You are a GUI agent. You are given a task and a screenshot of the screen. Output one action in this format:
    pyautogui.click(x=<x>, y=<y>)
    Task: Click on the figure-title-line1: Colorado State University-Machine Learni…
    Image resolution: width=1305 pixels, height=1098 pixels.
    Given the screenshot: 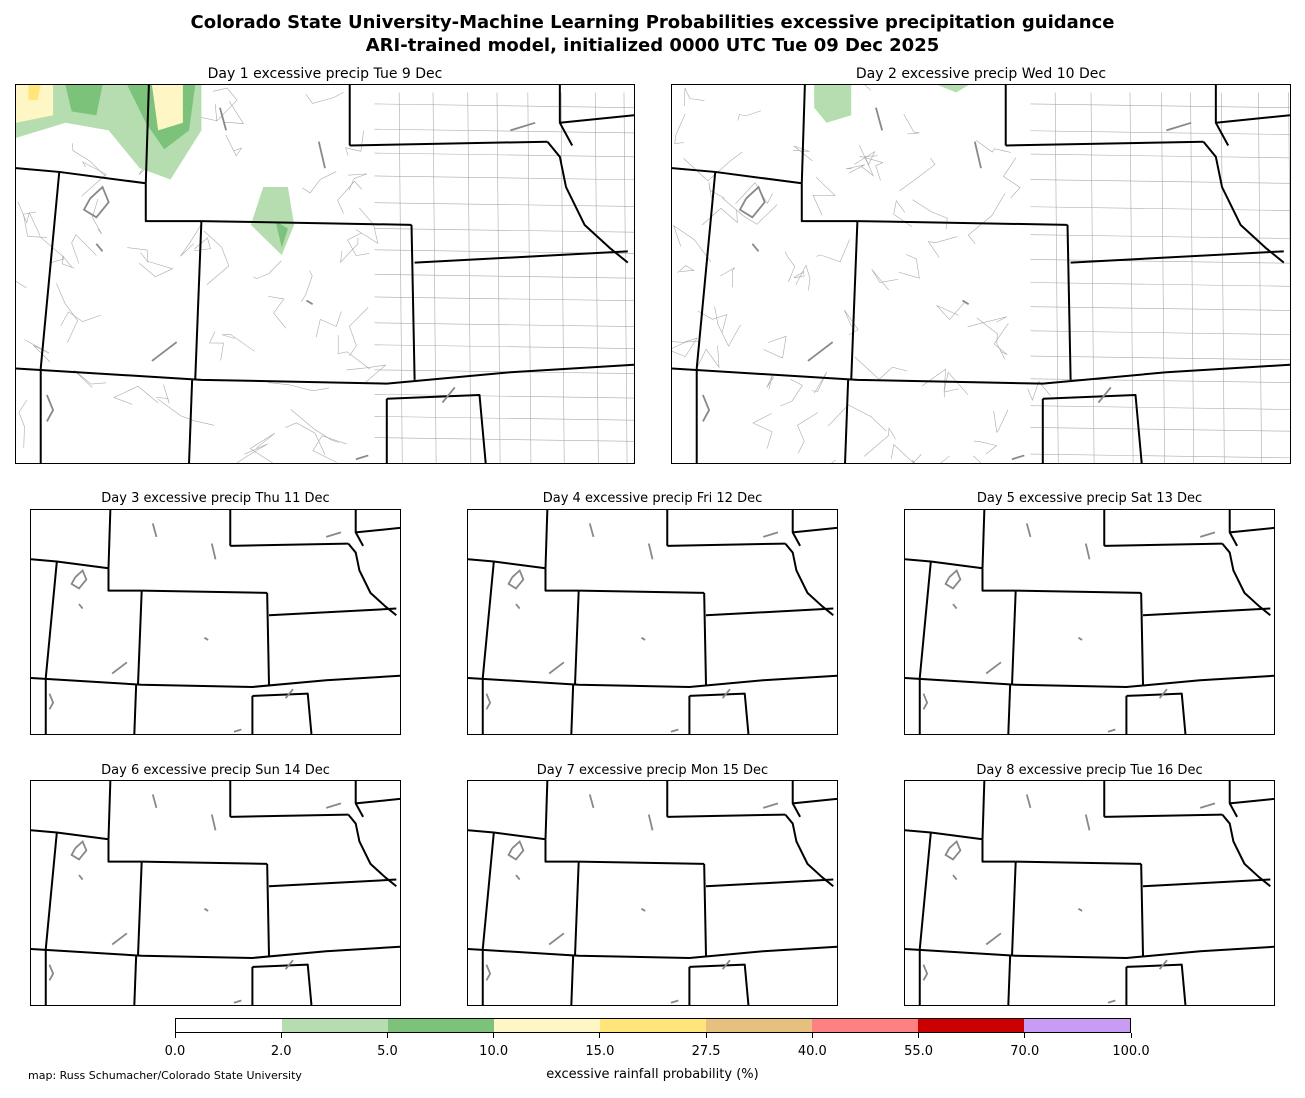 What is the action you would take?
    pyautogui.click(x=652, y=22)
    